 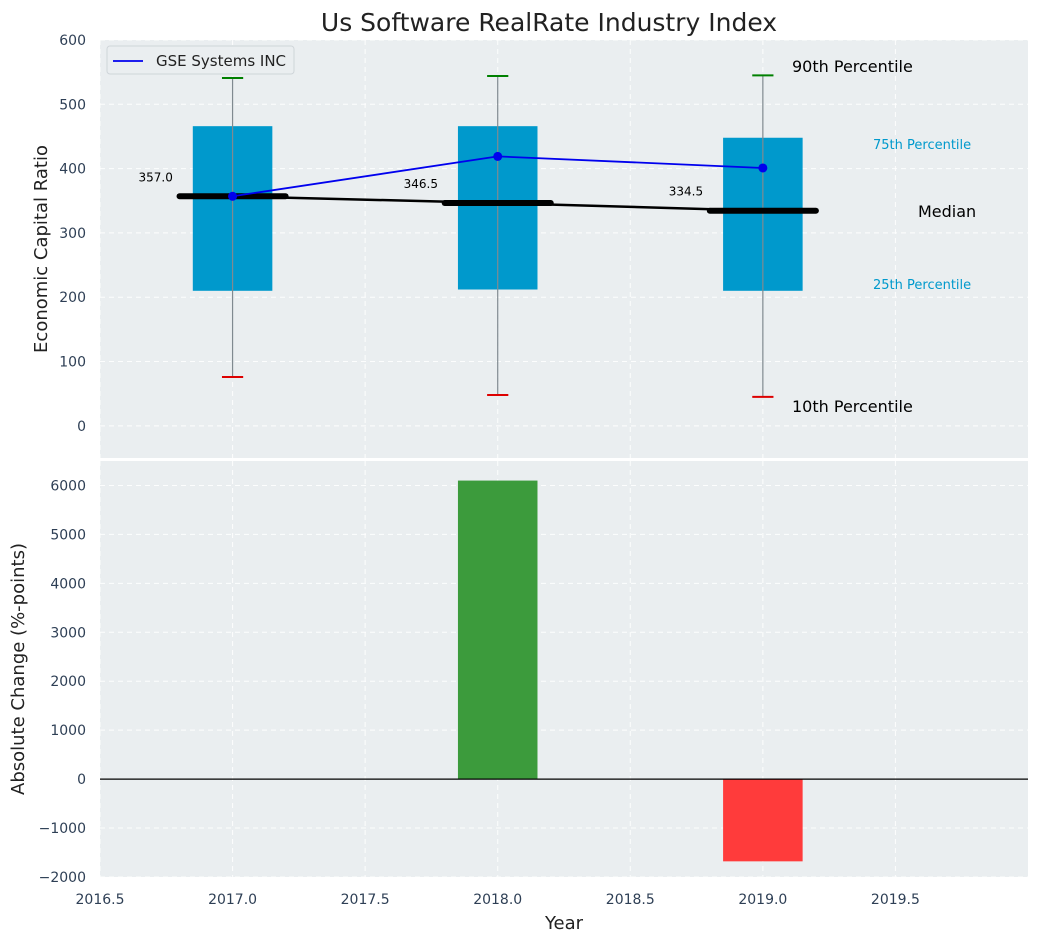 What do you see at coordinates (895, 900) in the screenshot?
I see `x-tick-label: 2019.5` at bounding box center [895, 900].